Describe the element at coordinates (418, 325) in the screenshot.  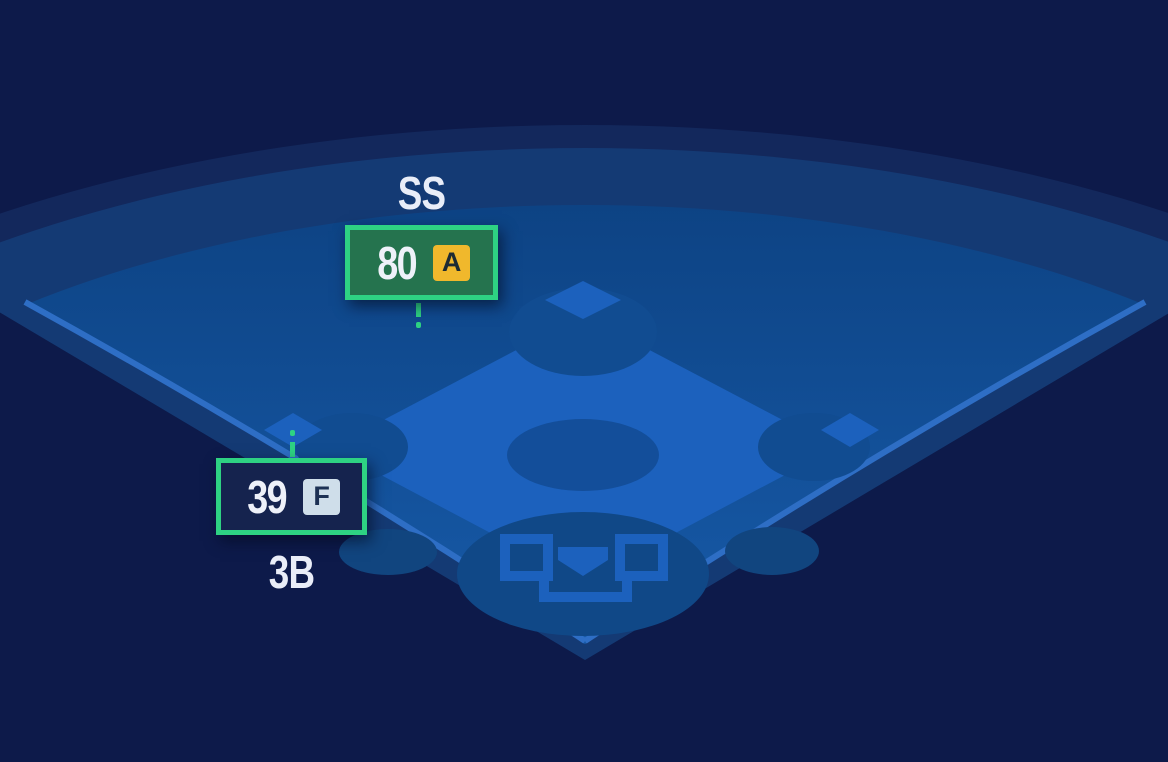
I see `ss-connector-dot` at that location.